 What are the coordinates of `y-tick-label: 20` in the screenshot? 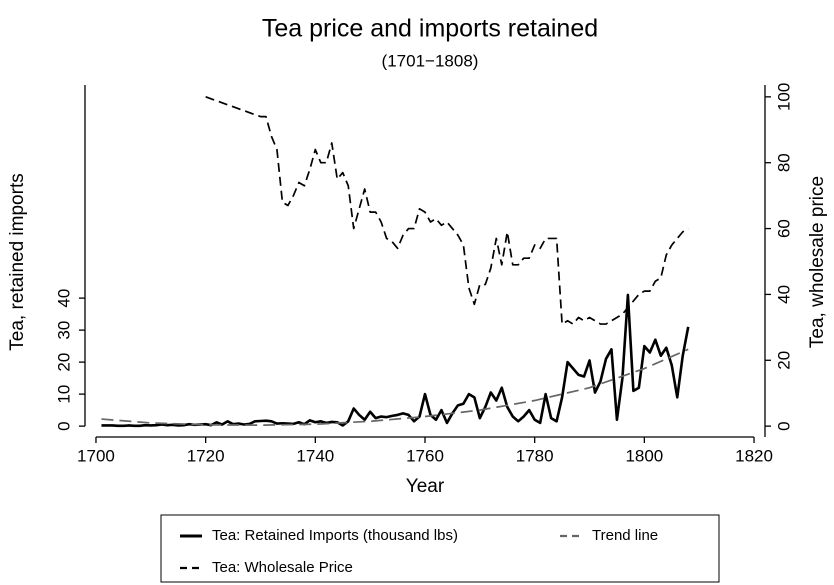 It's located at (63, 362).